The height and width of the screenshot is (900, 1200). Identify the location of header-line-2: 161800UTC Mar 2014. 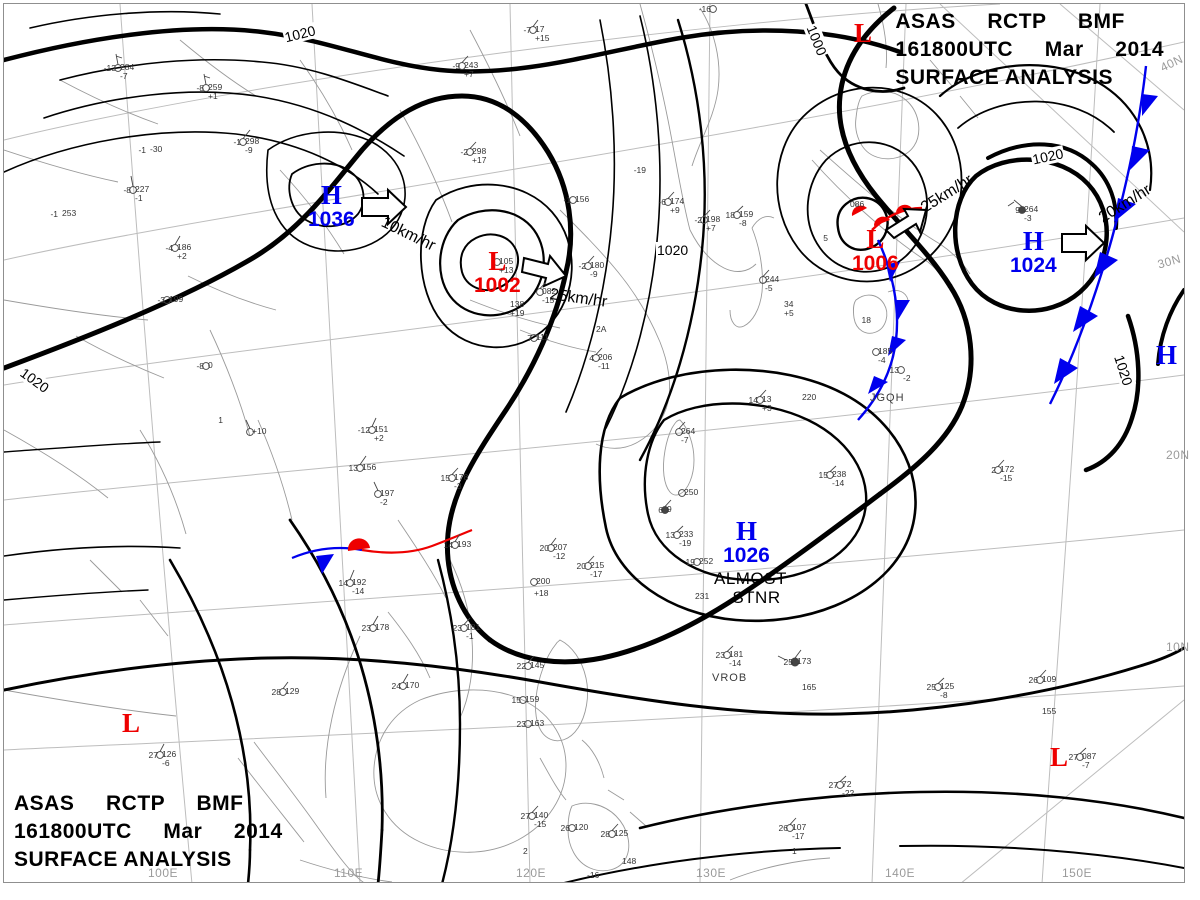
(1029, 49).